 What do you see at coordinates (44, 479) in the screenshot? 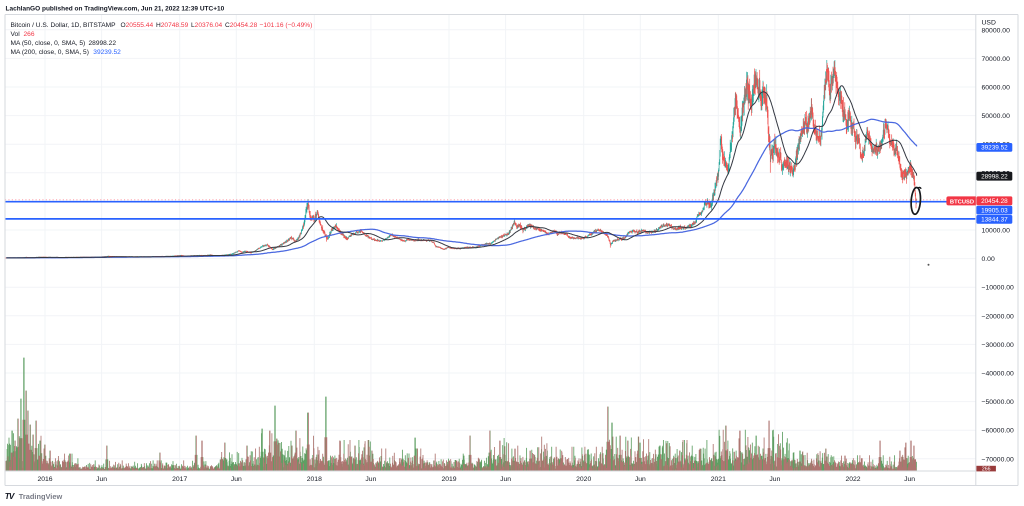
I see `svg-text: 2016` at bounding box center [44, 479].